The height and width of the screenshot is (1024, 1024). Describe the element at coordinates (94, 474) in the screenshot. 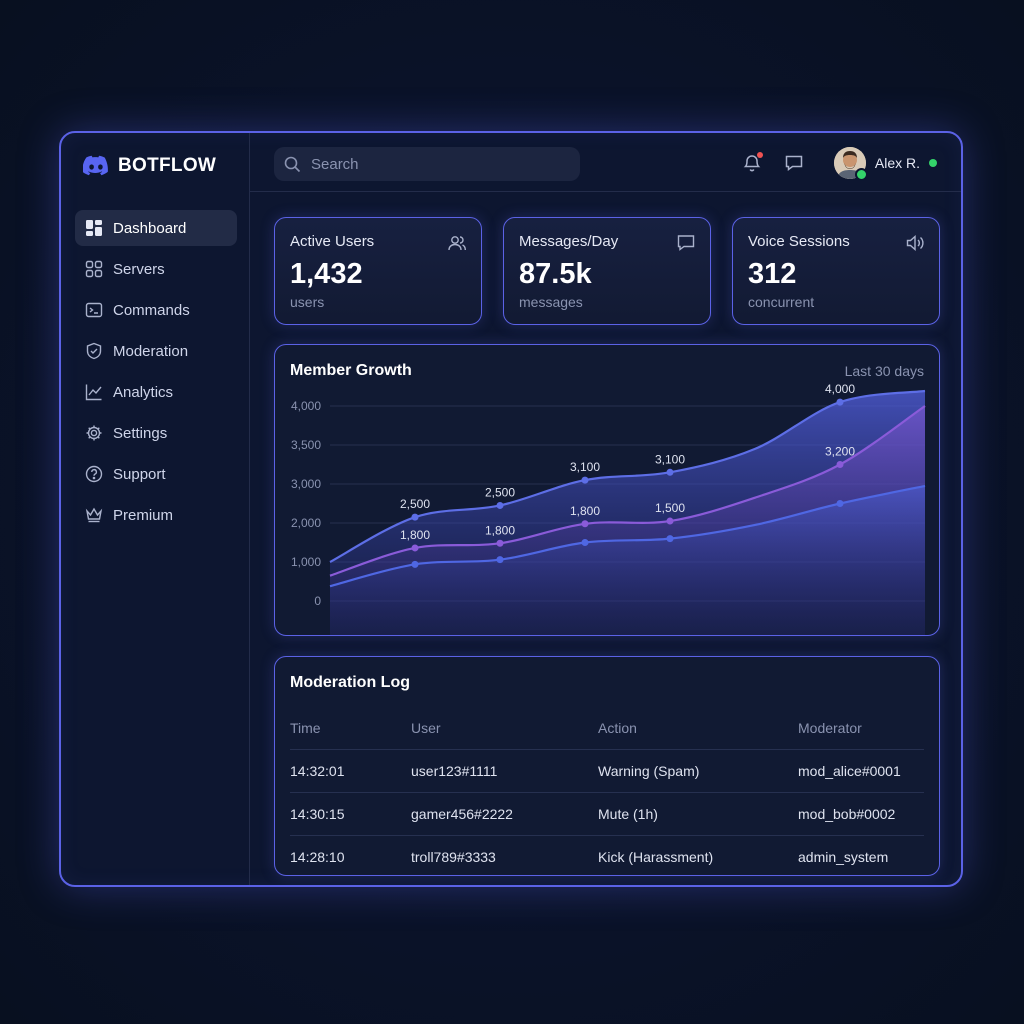

I see `help-icon` at that location.